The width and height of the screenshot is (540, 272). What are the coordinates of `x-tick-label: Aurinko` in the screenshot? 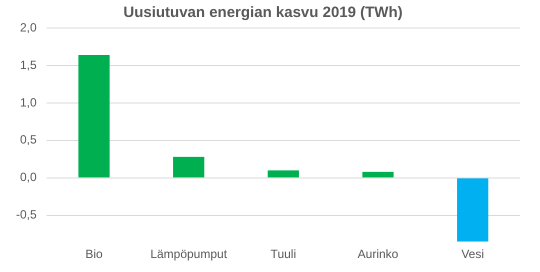 It's located at (378, 254).